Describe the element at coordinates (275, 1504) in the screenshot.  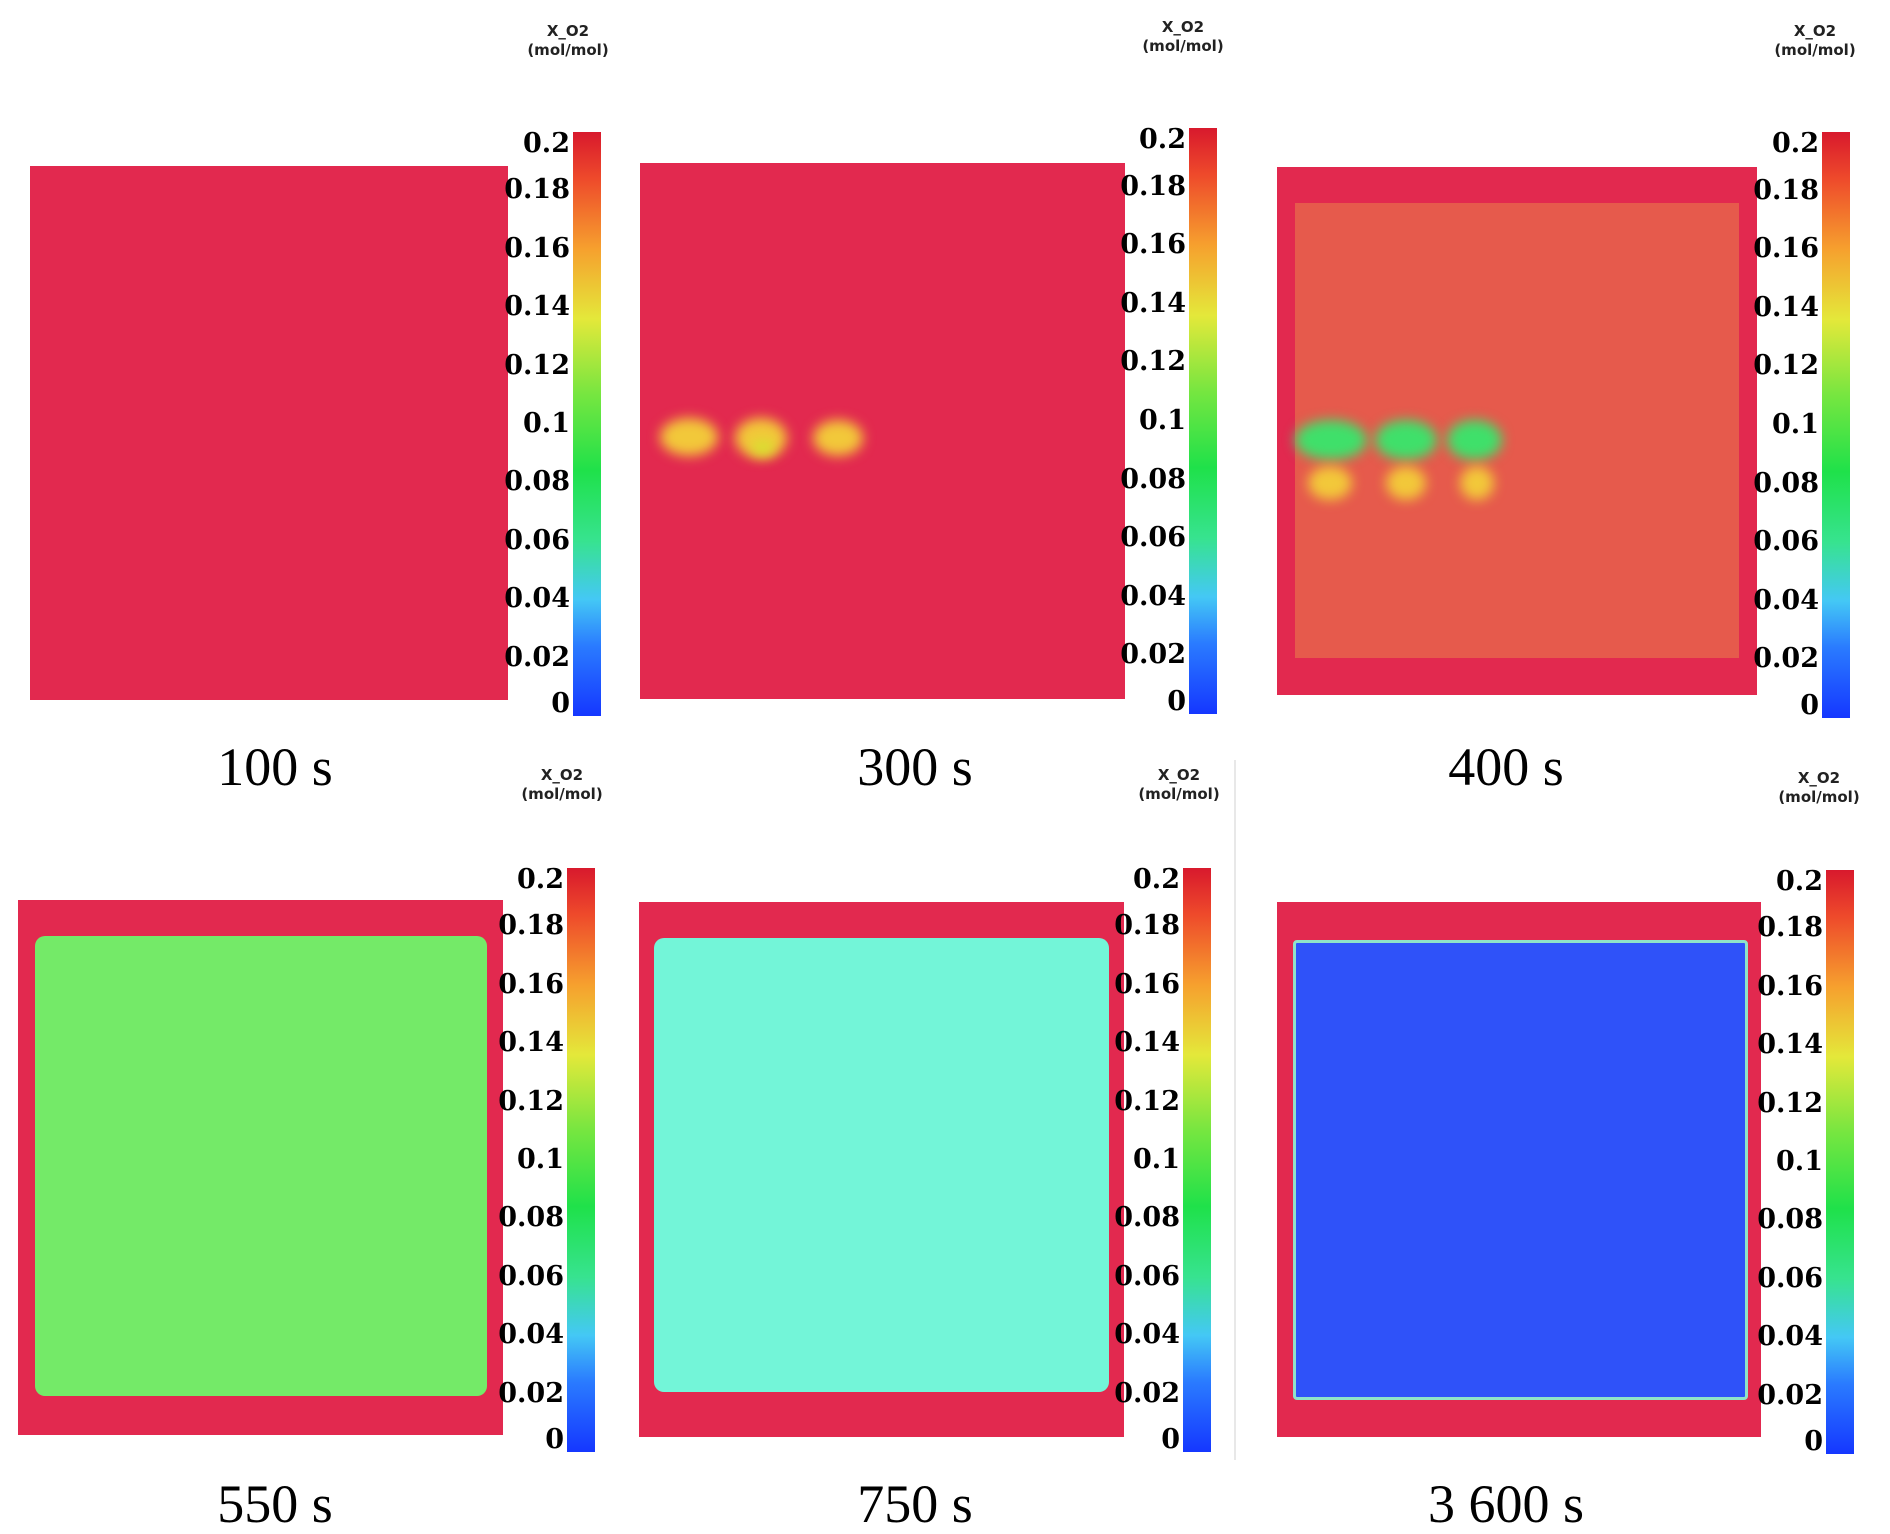
I see `time-label: 550 s` at that location.